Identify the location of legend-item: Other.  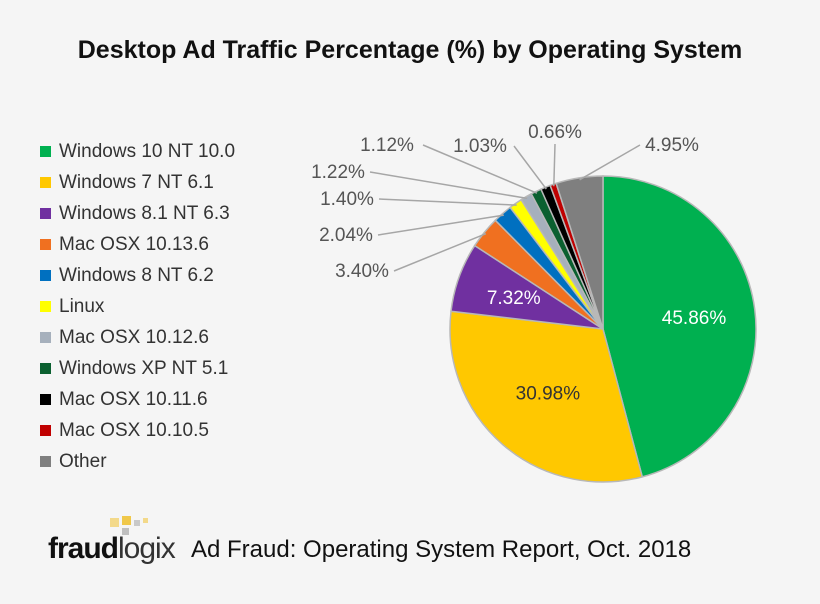
(137, 461).